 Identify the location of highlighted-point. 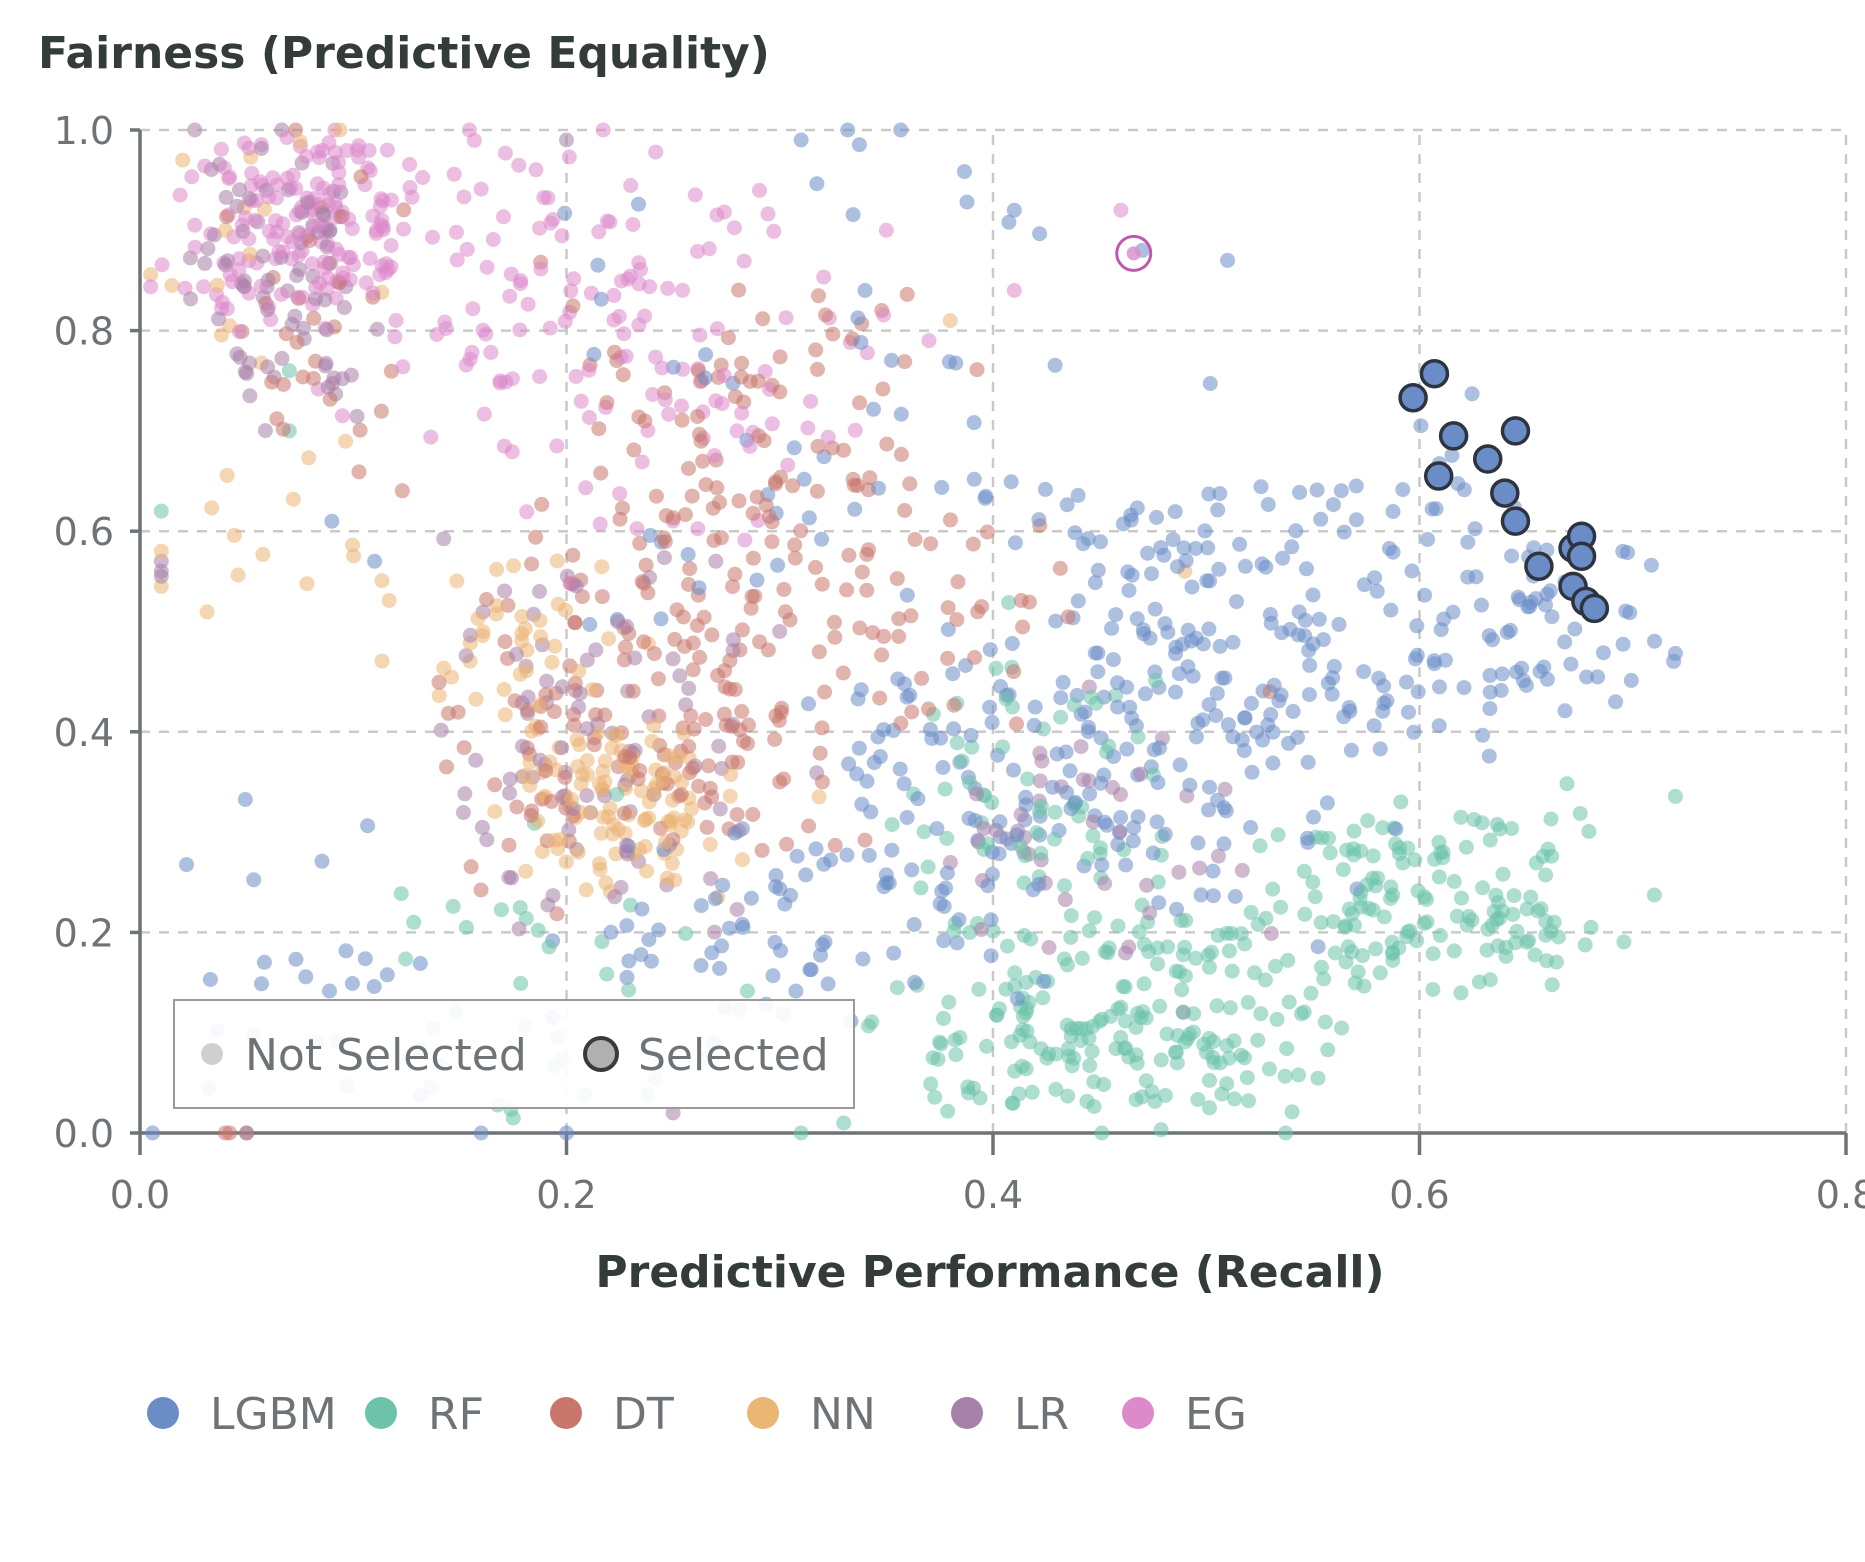
(1133, 253).